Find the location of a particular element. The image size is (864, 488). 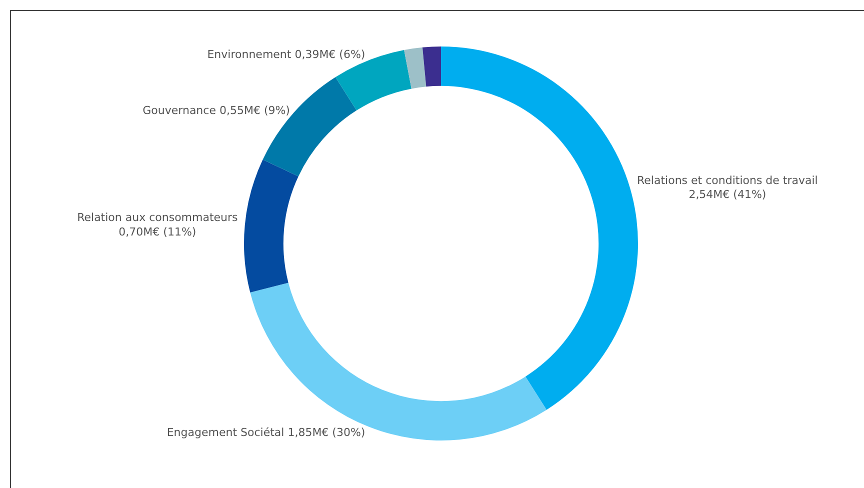

slice-label: Relations et conditions de travail is located at coordinates (727, 180).